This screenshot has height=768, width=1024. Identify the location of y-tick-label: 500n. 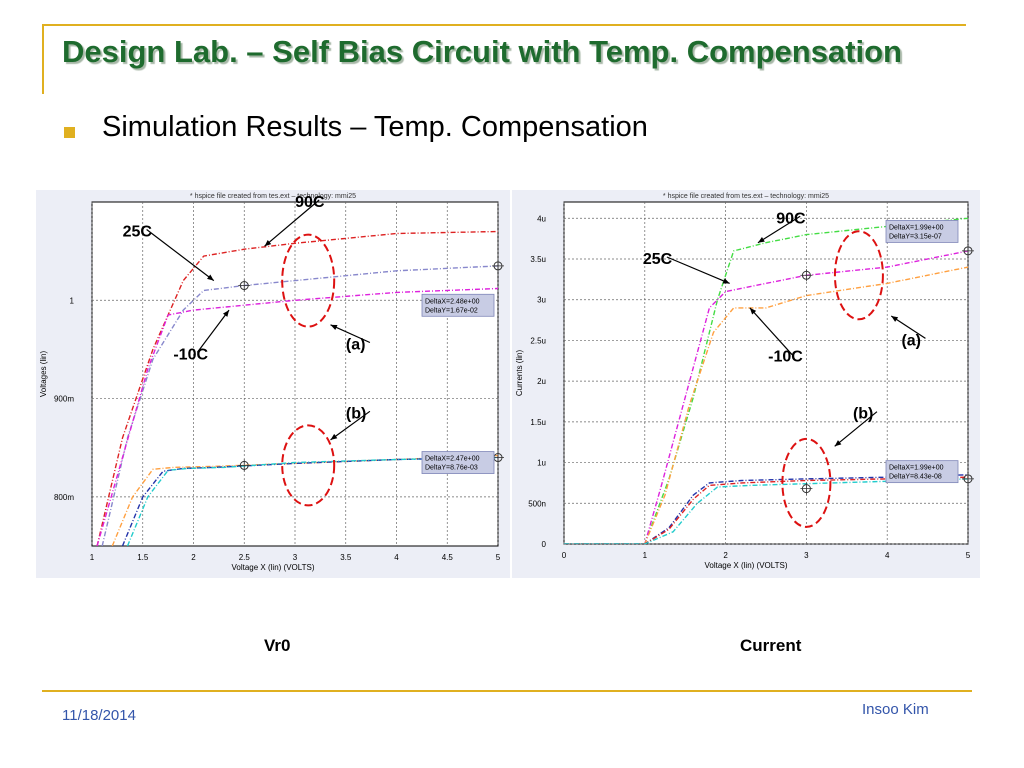
(537, 503).